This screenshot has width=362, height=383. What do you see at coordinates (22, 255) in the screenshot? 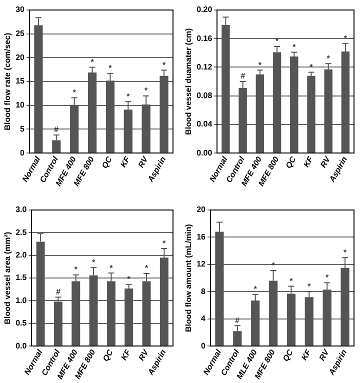
I see `y-tick-label: 2.0` at bounding box center [22, 255].